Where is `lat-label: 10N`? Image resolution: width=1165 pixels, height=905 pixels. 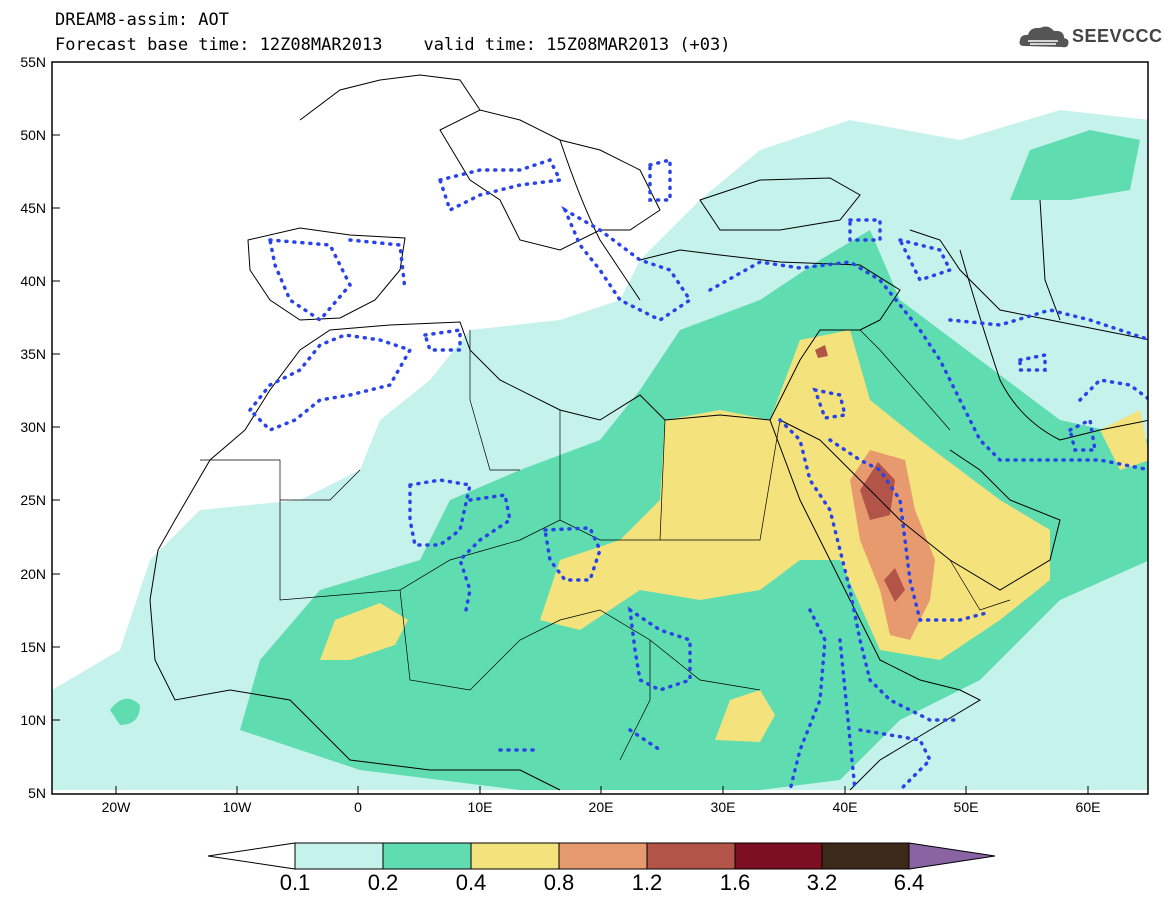
lat-label: 10N is located at coordinates (33, 720).